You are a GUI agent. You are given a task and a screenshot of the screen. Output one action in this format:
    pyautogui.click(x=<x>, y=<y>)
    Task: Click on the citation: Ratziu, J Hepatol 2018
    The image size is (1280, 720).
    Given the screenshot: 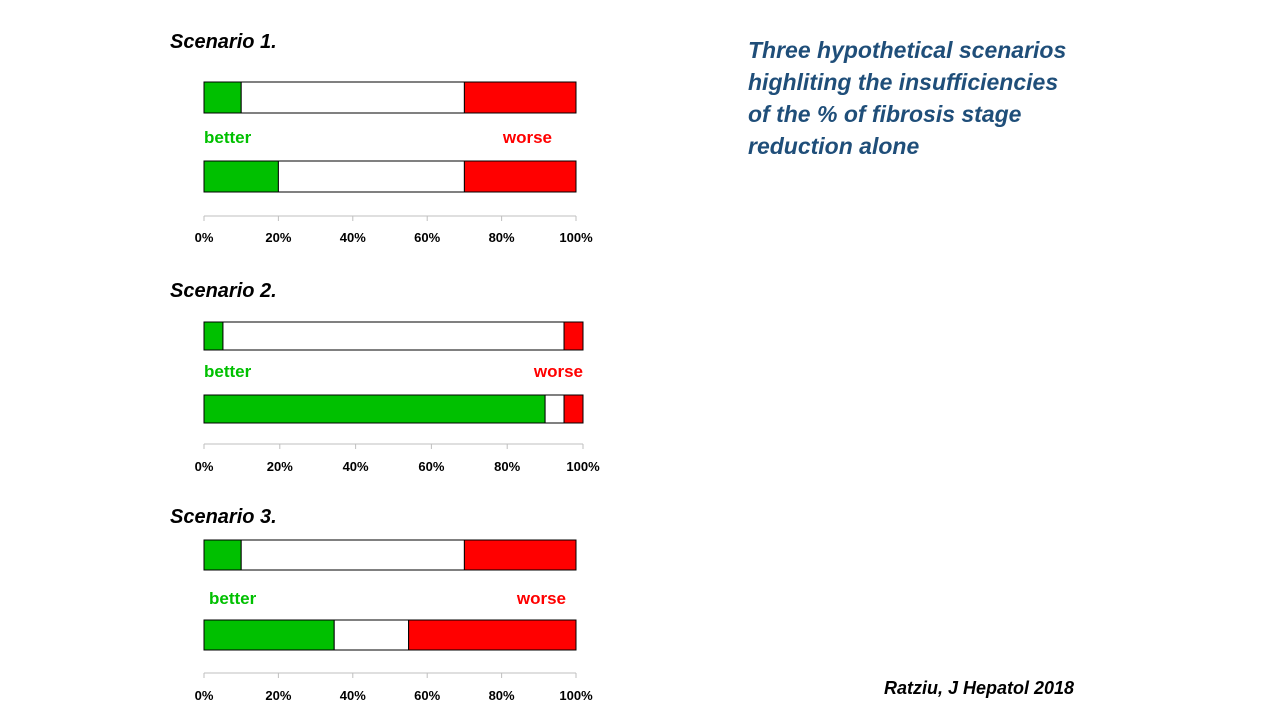 What is the action you would take?
    pyautogui.click(x=979, y=688)
    